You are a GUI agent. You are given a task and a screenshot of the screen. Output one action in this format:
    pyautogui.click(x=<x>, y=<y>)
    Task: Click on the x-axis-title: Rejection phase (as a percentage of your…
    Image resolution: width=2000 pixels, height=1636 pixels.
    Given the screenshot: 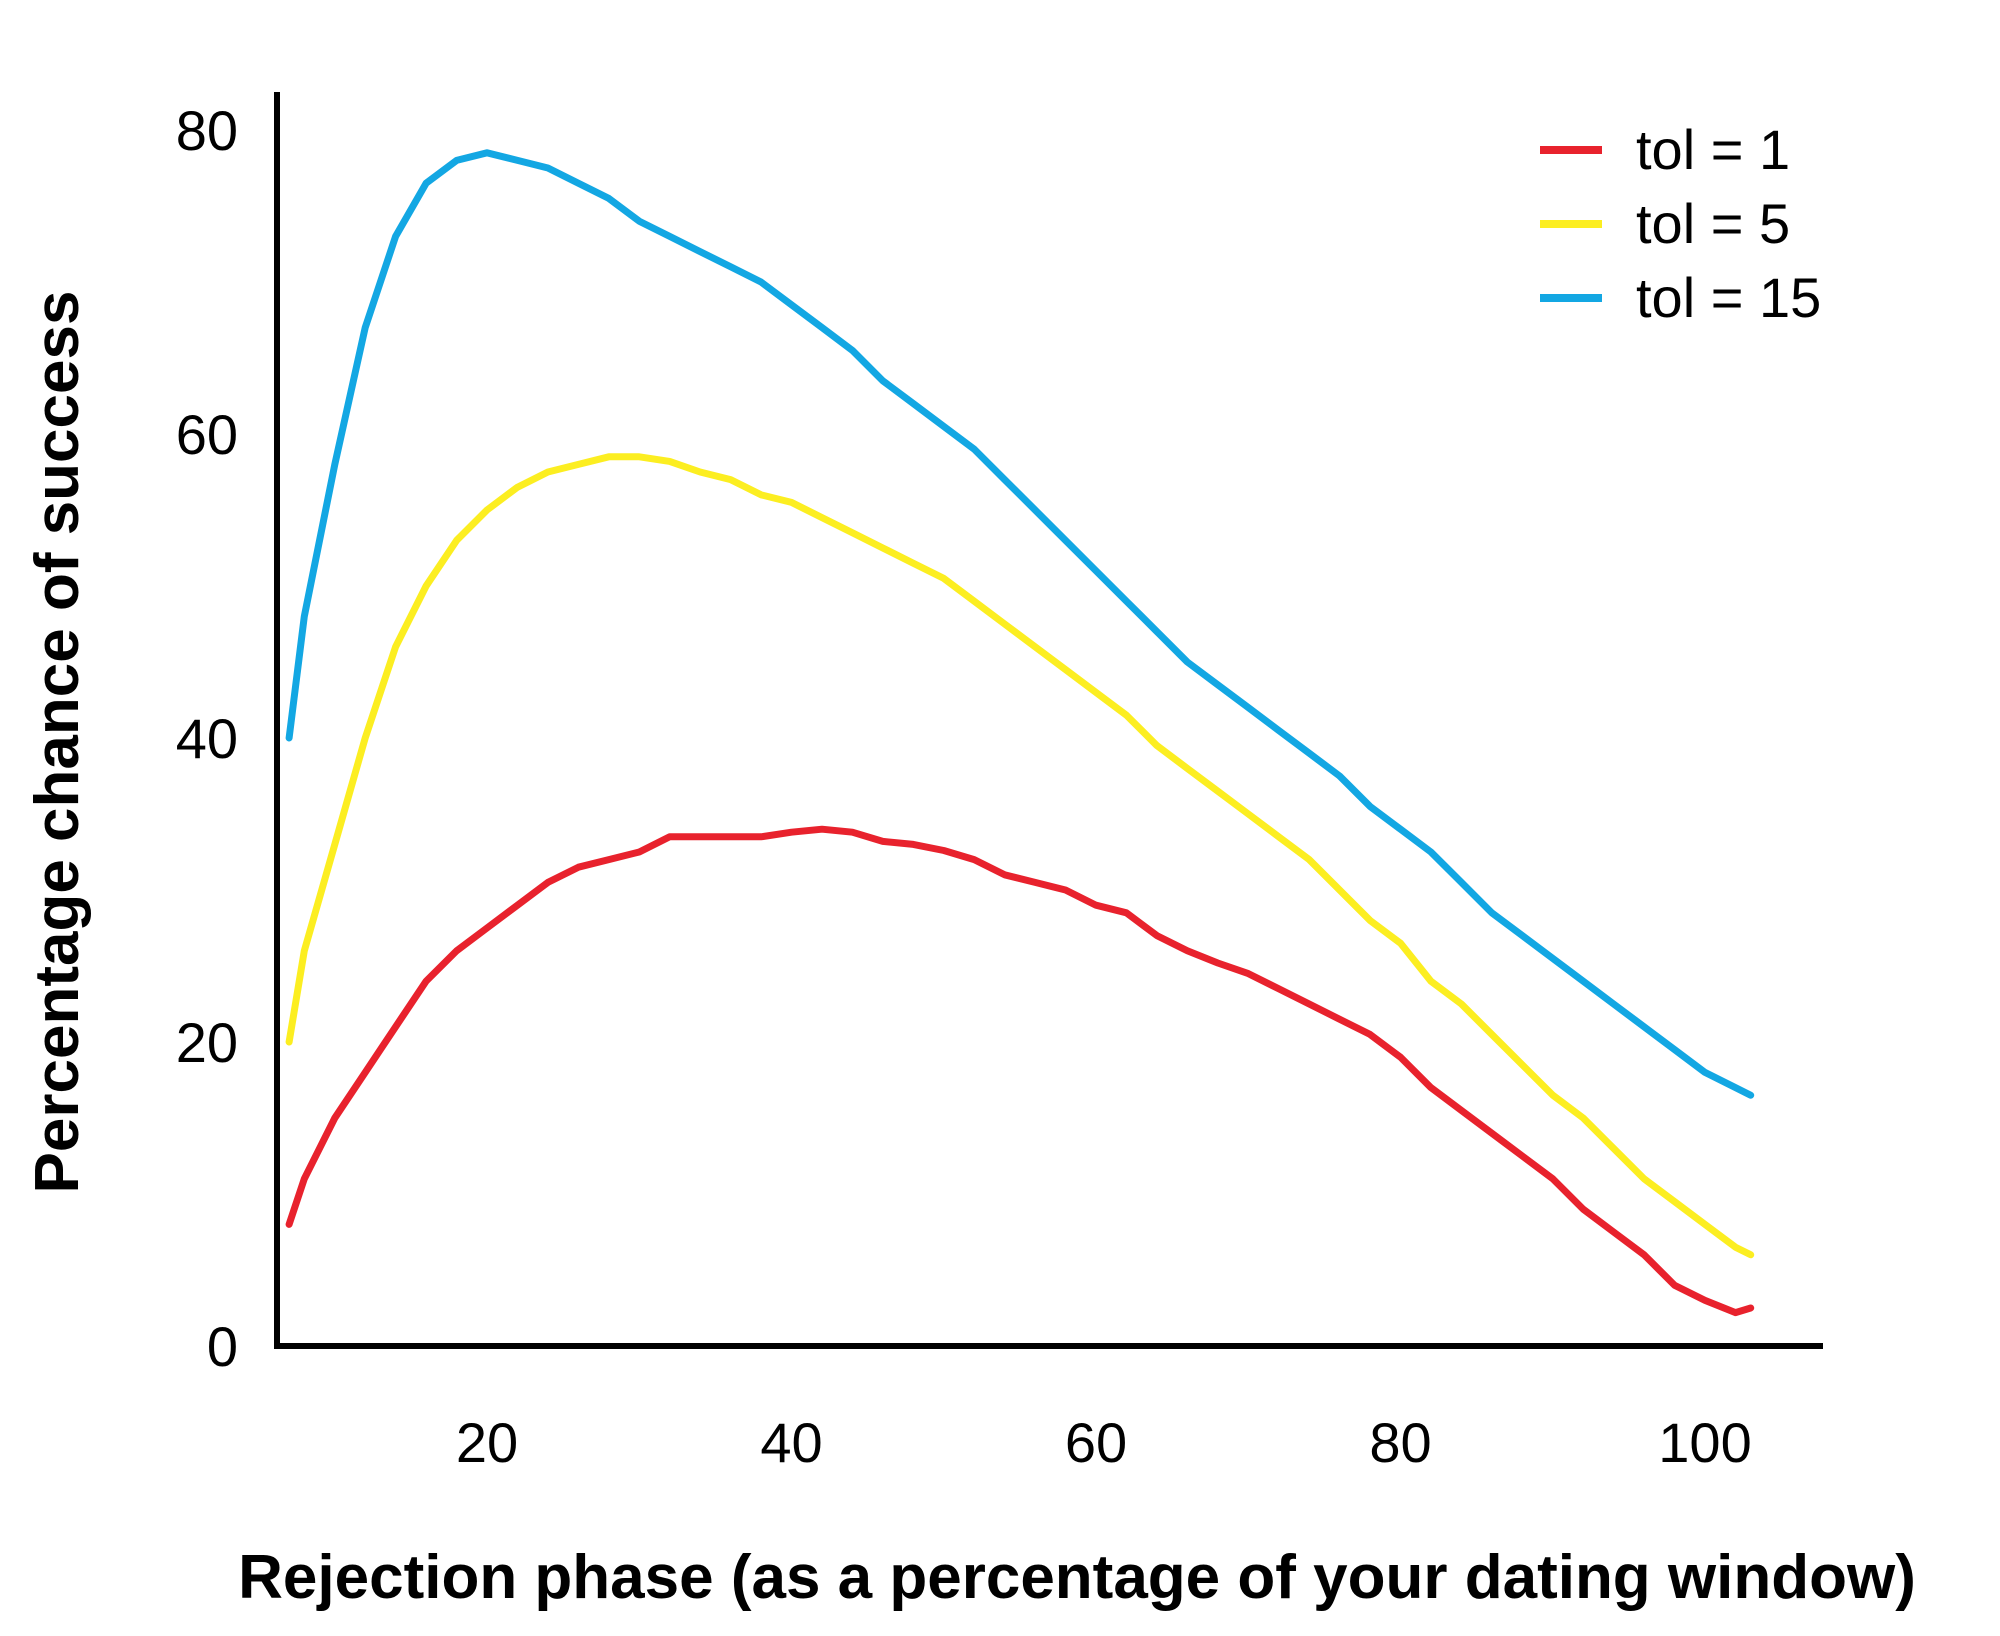 What is the action you would take?
    pyautogui.click(x=1077, y=1577)
    